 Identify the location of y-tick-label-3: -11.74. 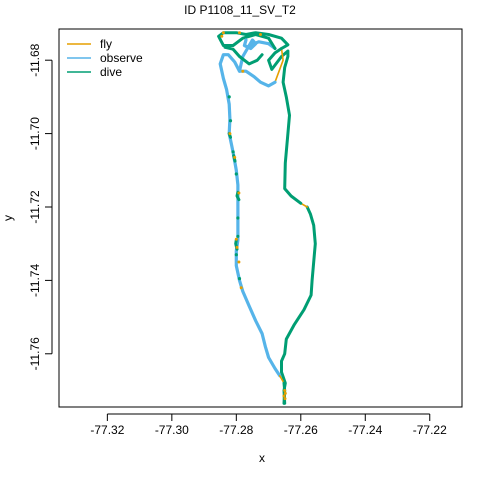
(35, 280).